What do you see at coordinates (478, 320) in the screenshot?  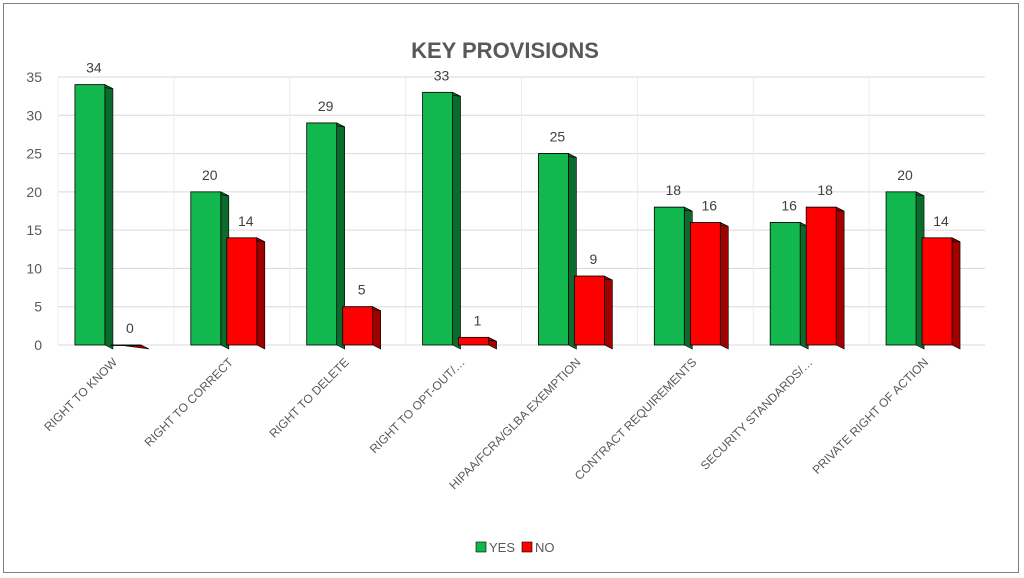 I see `data-label: 1` at bounding box center [478, 320].